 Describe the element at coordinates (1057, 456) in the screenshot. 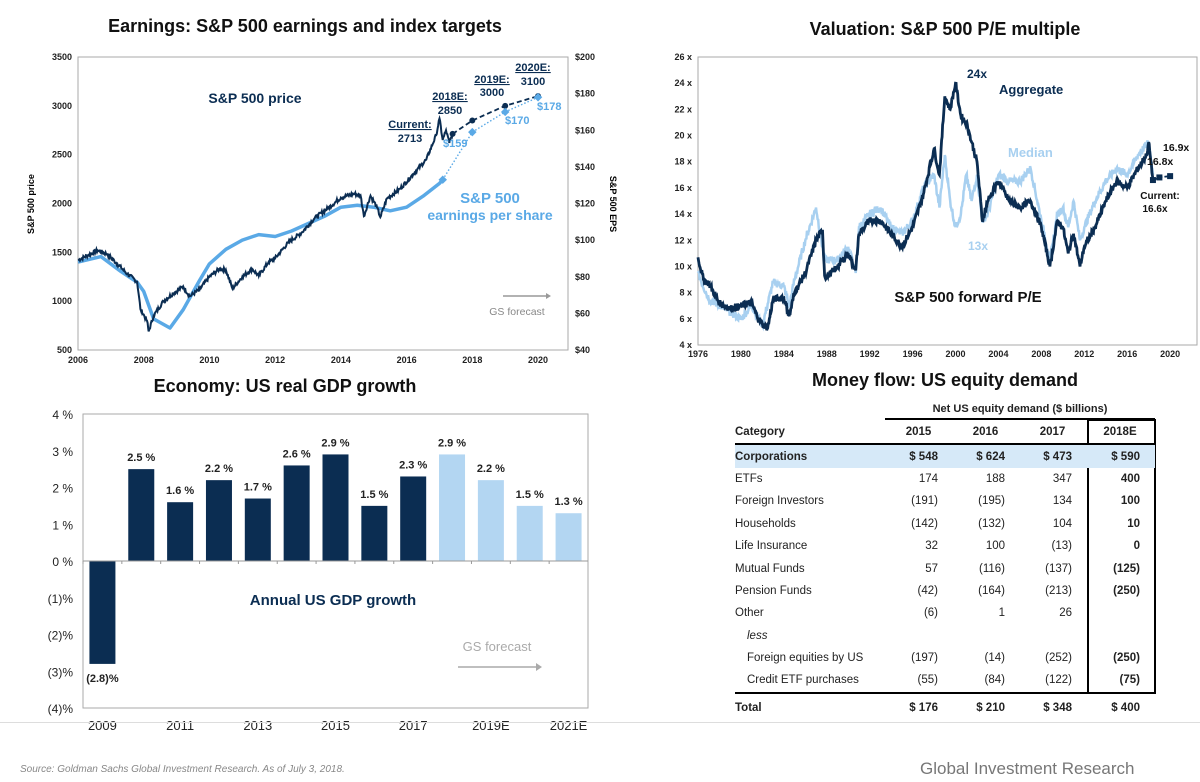

I see `table-cell: $ 473` at that location.